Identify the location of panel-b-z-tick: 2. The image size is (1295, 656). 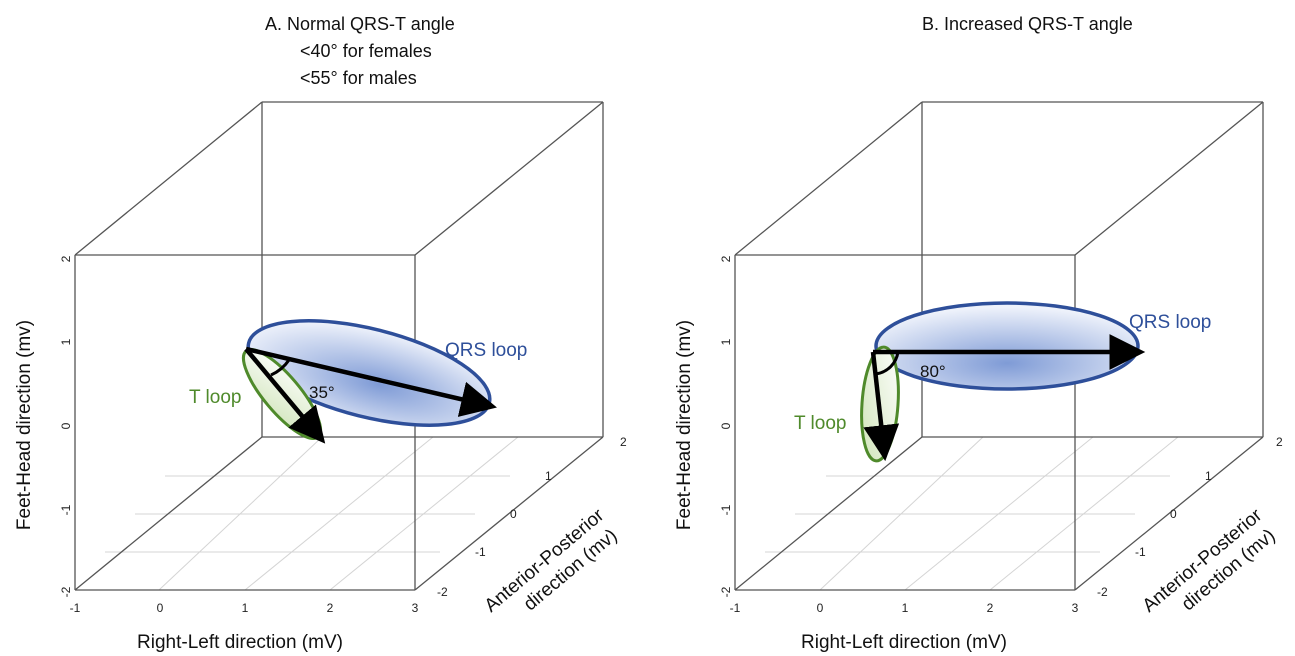
(726, 258).